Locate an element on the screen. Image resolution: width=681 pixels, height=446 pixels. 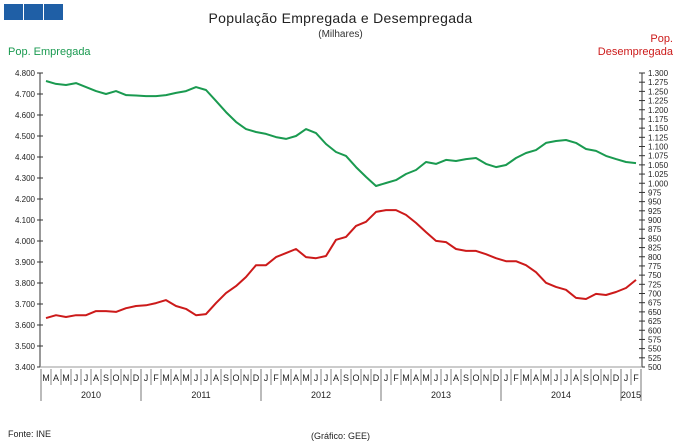
year-label: 2012 is located at coordinates (321, 395).